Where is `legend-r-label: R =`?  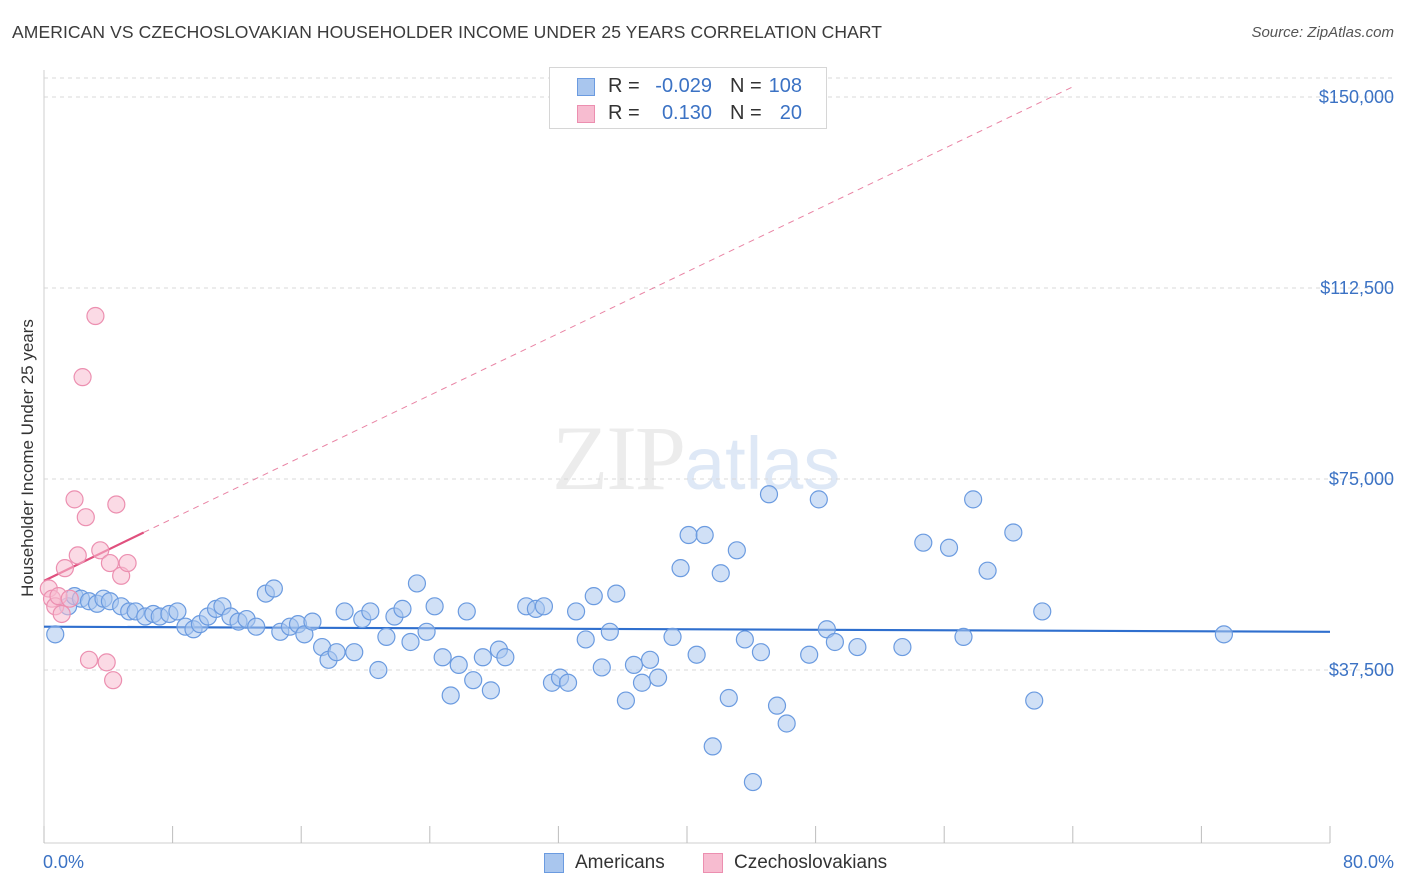
legend-r-label: R = is located at coordinates (624, 86).